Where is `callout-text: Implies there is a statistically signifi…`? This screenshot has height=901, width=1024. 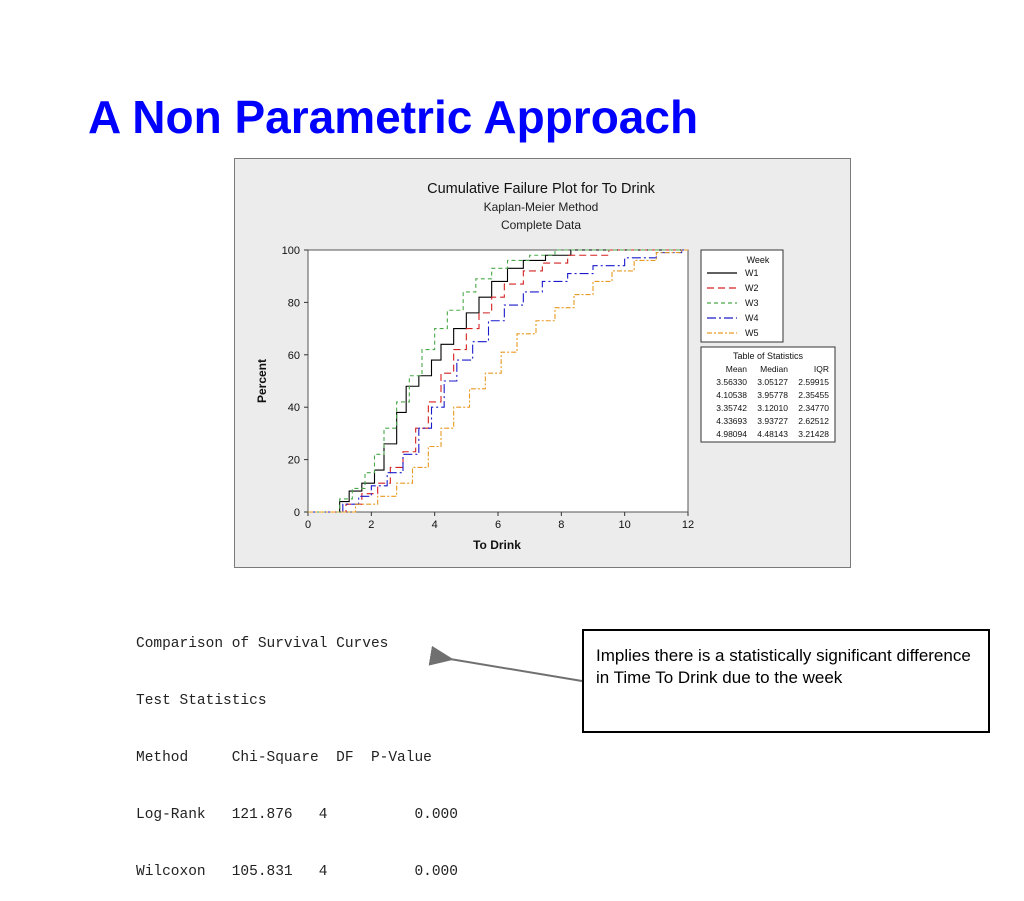
callout-text: Implies there is a statistically signifi… is located at coordinates (783, 666).